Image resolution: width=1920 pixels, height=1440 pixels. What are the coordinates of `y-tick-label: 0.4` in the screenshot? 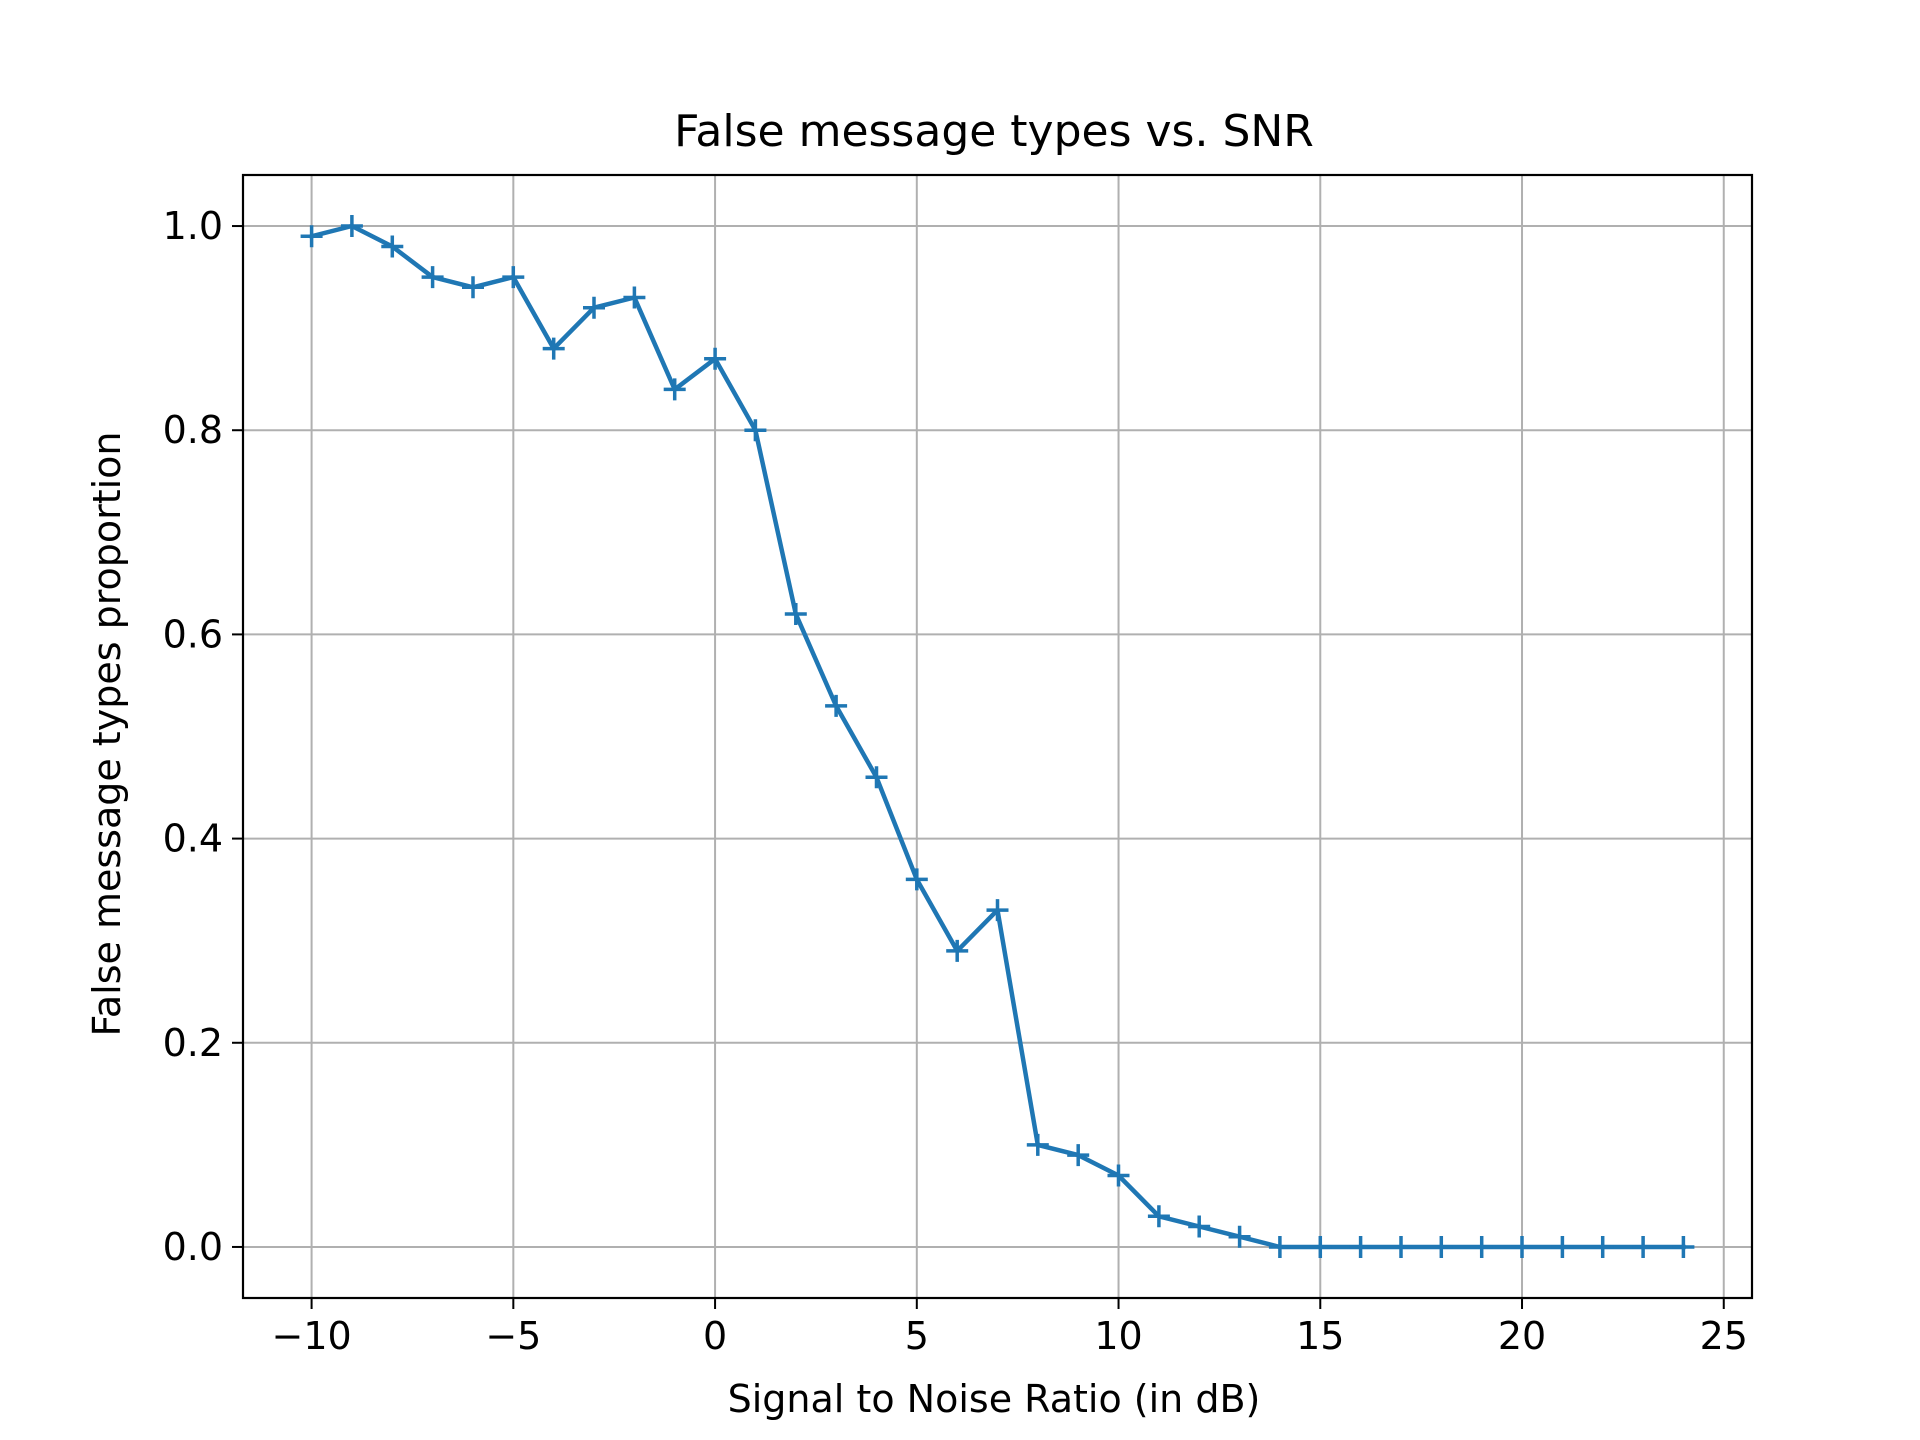 It's located at (193, 839).